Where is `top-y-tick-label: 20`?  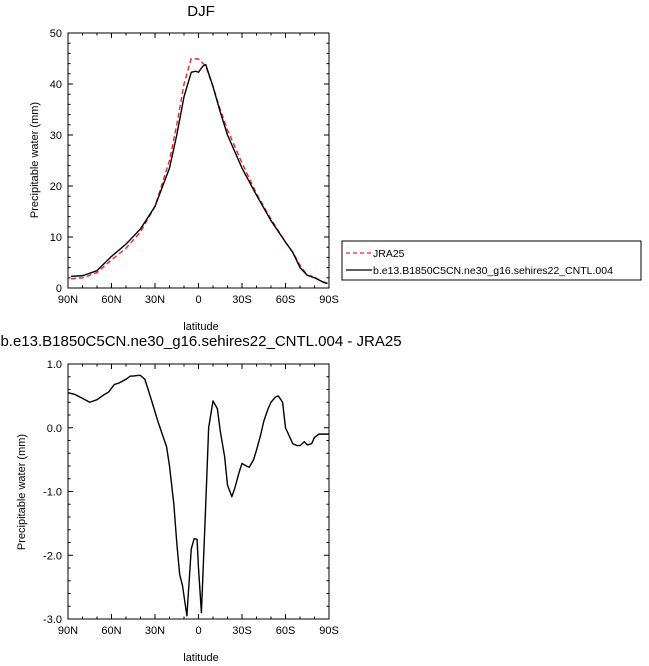
top-y-tick-label: 20 is located at coordinates (56, 187).